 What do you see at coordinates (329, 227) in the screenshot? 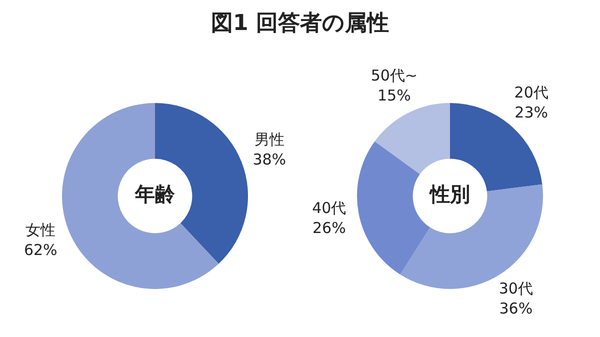
I see `data-label: 26%` at bounding box center [329, 227].